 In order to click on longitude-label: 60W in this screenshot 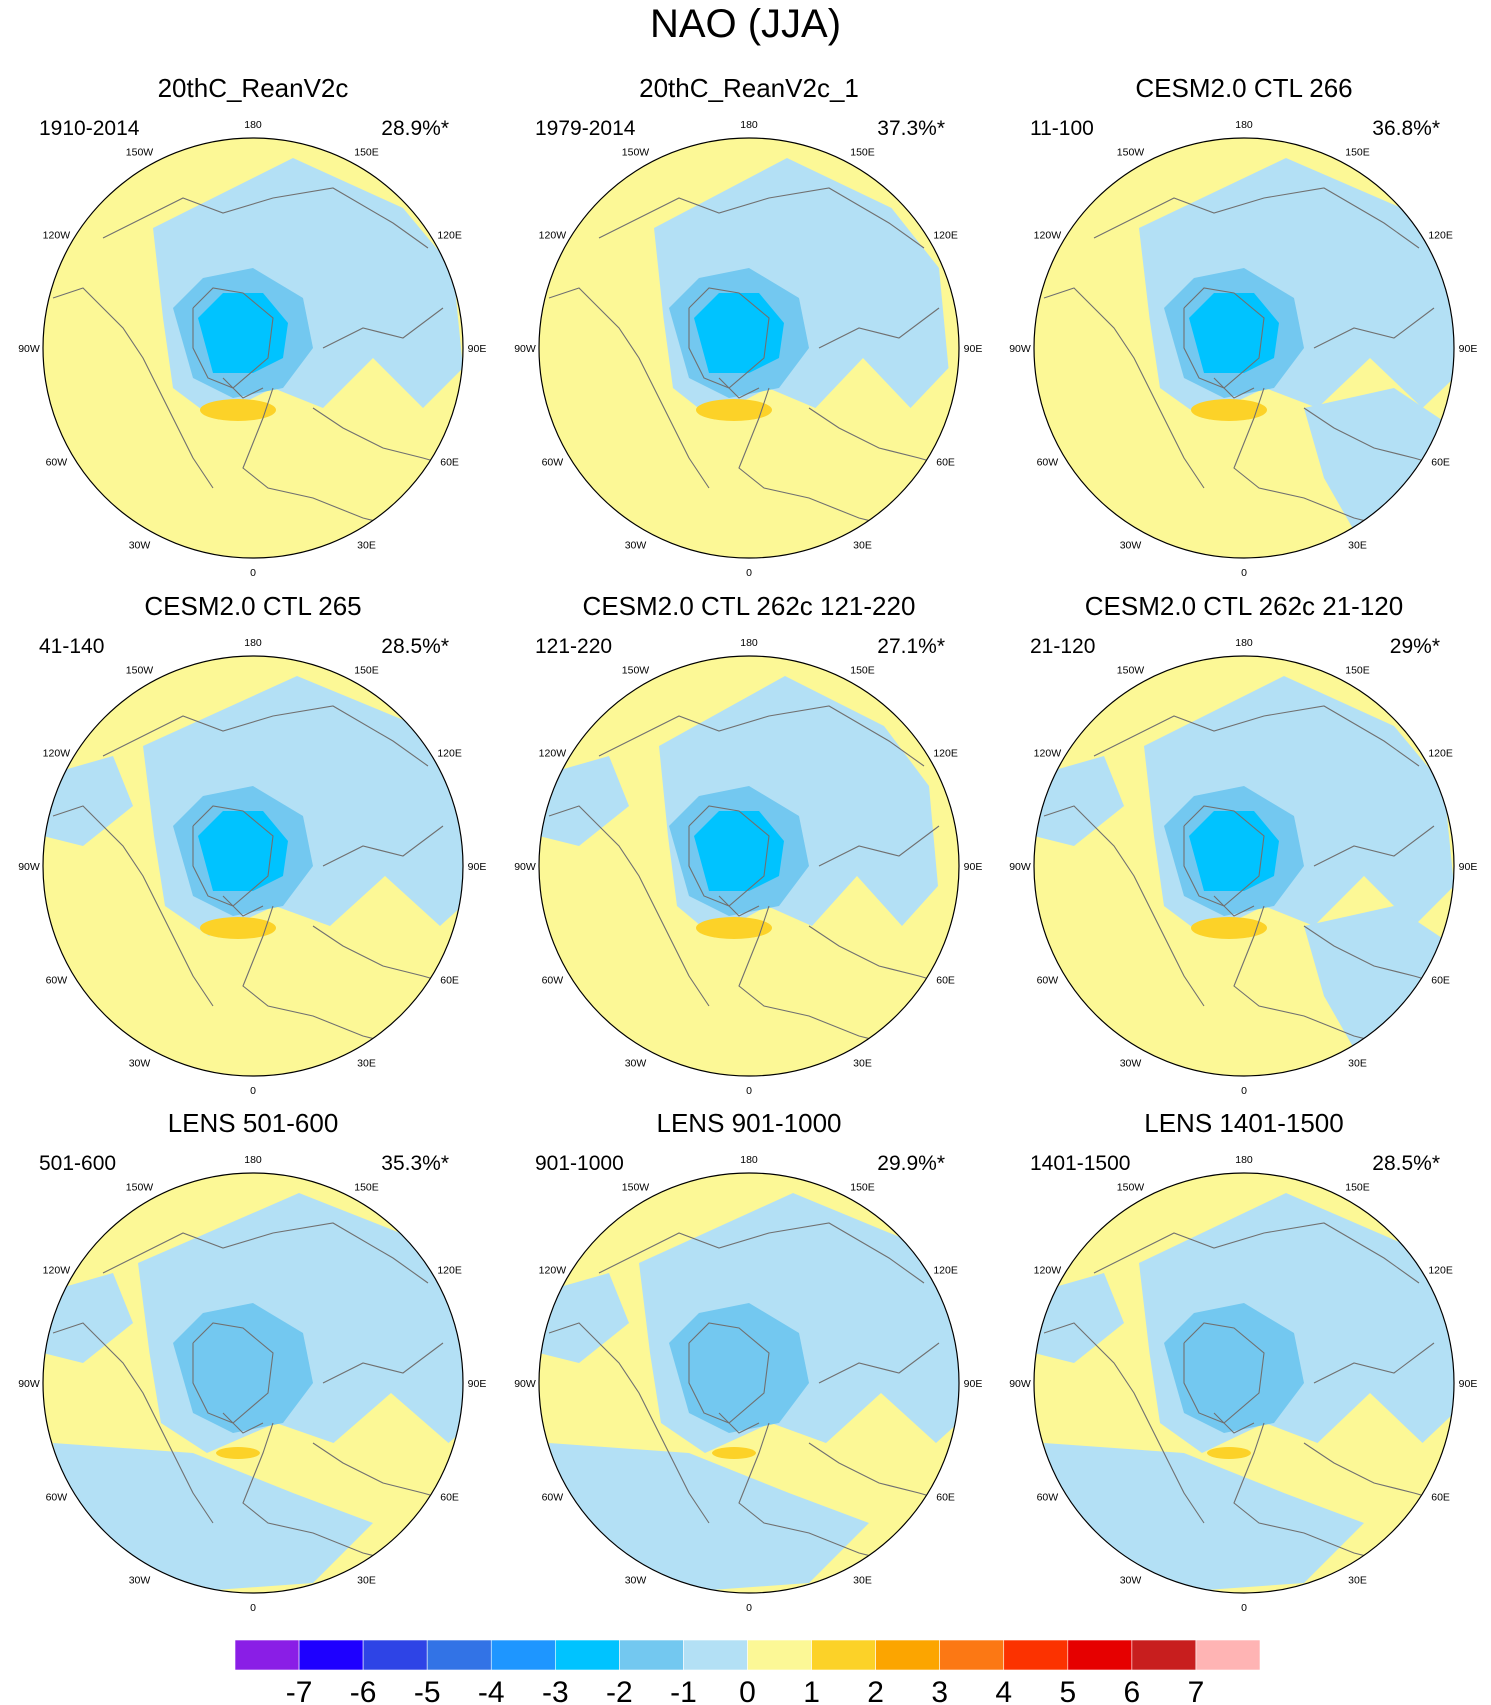, I will do `click(57, 1498)`.